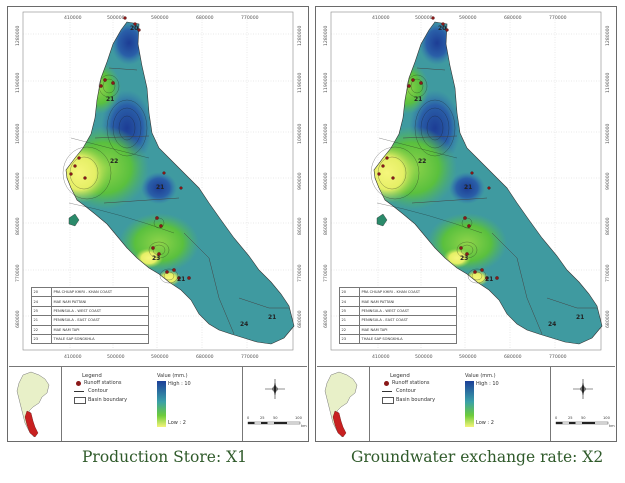 The image size is (625, 483). Describe the element at coordinates (103, 383) in the screenshot. I see `legend-runoff-label: Runoff stations` at that location.